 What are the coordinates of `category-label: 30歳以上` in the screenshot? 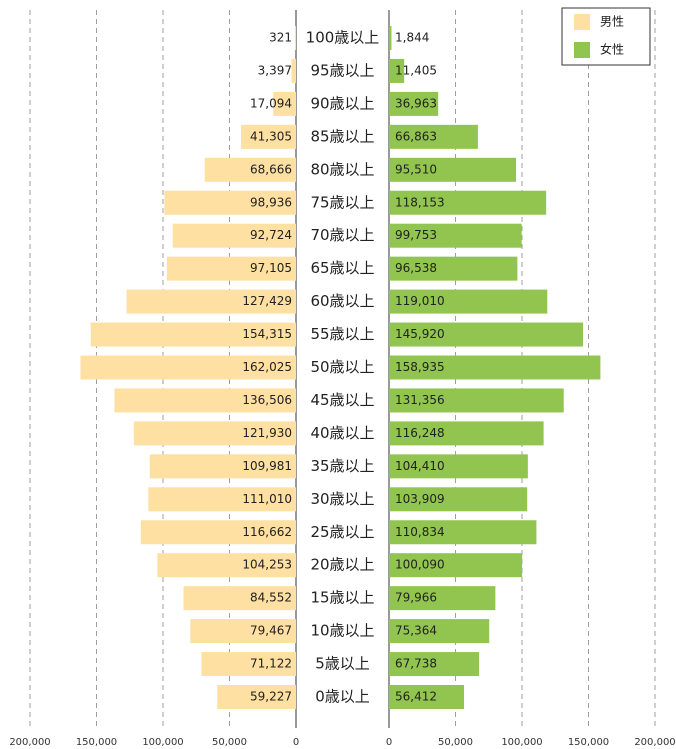 It's located at (342, 499).